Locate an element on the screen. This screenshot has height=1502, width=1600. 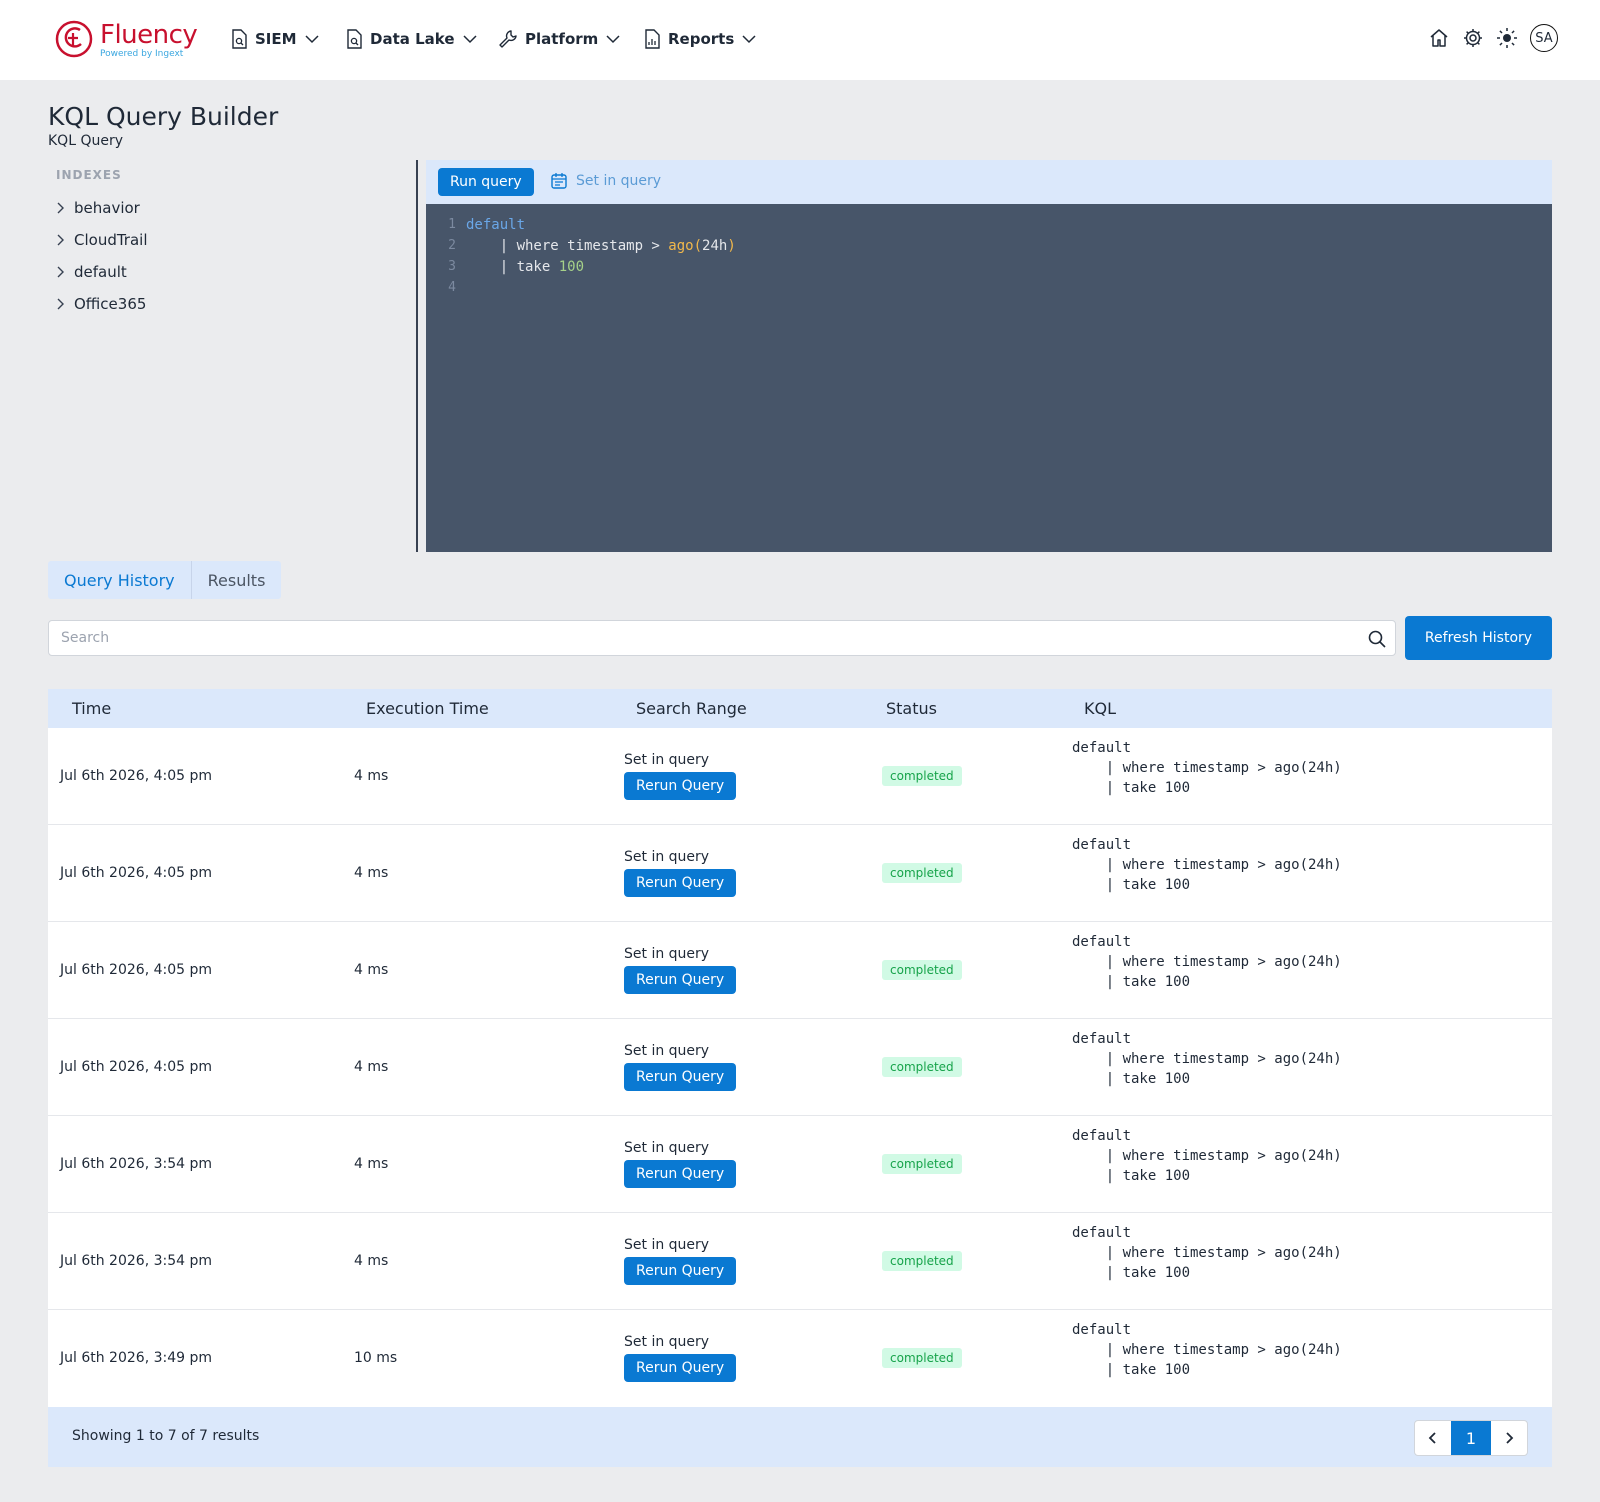
line-number: 3 is located at coordinates (452, 266).